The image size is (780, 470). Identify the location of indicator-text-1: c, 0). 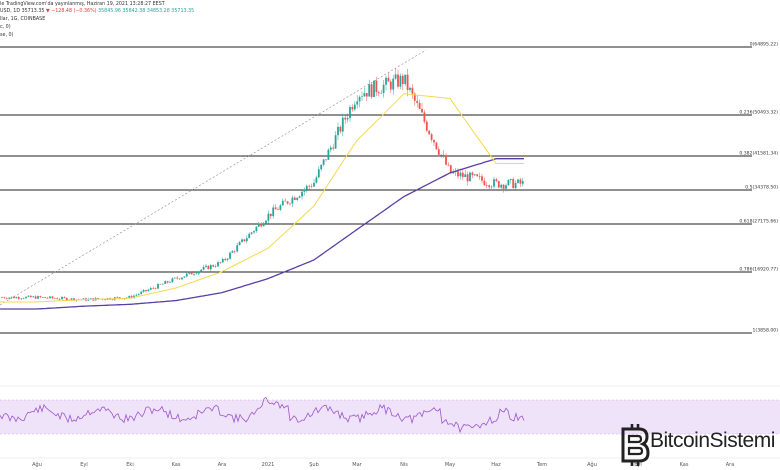
(5, 27).